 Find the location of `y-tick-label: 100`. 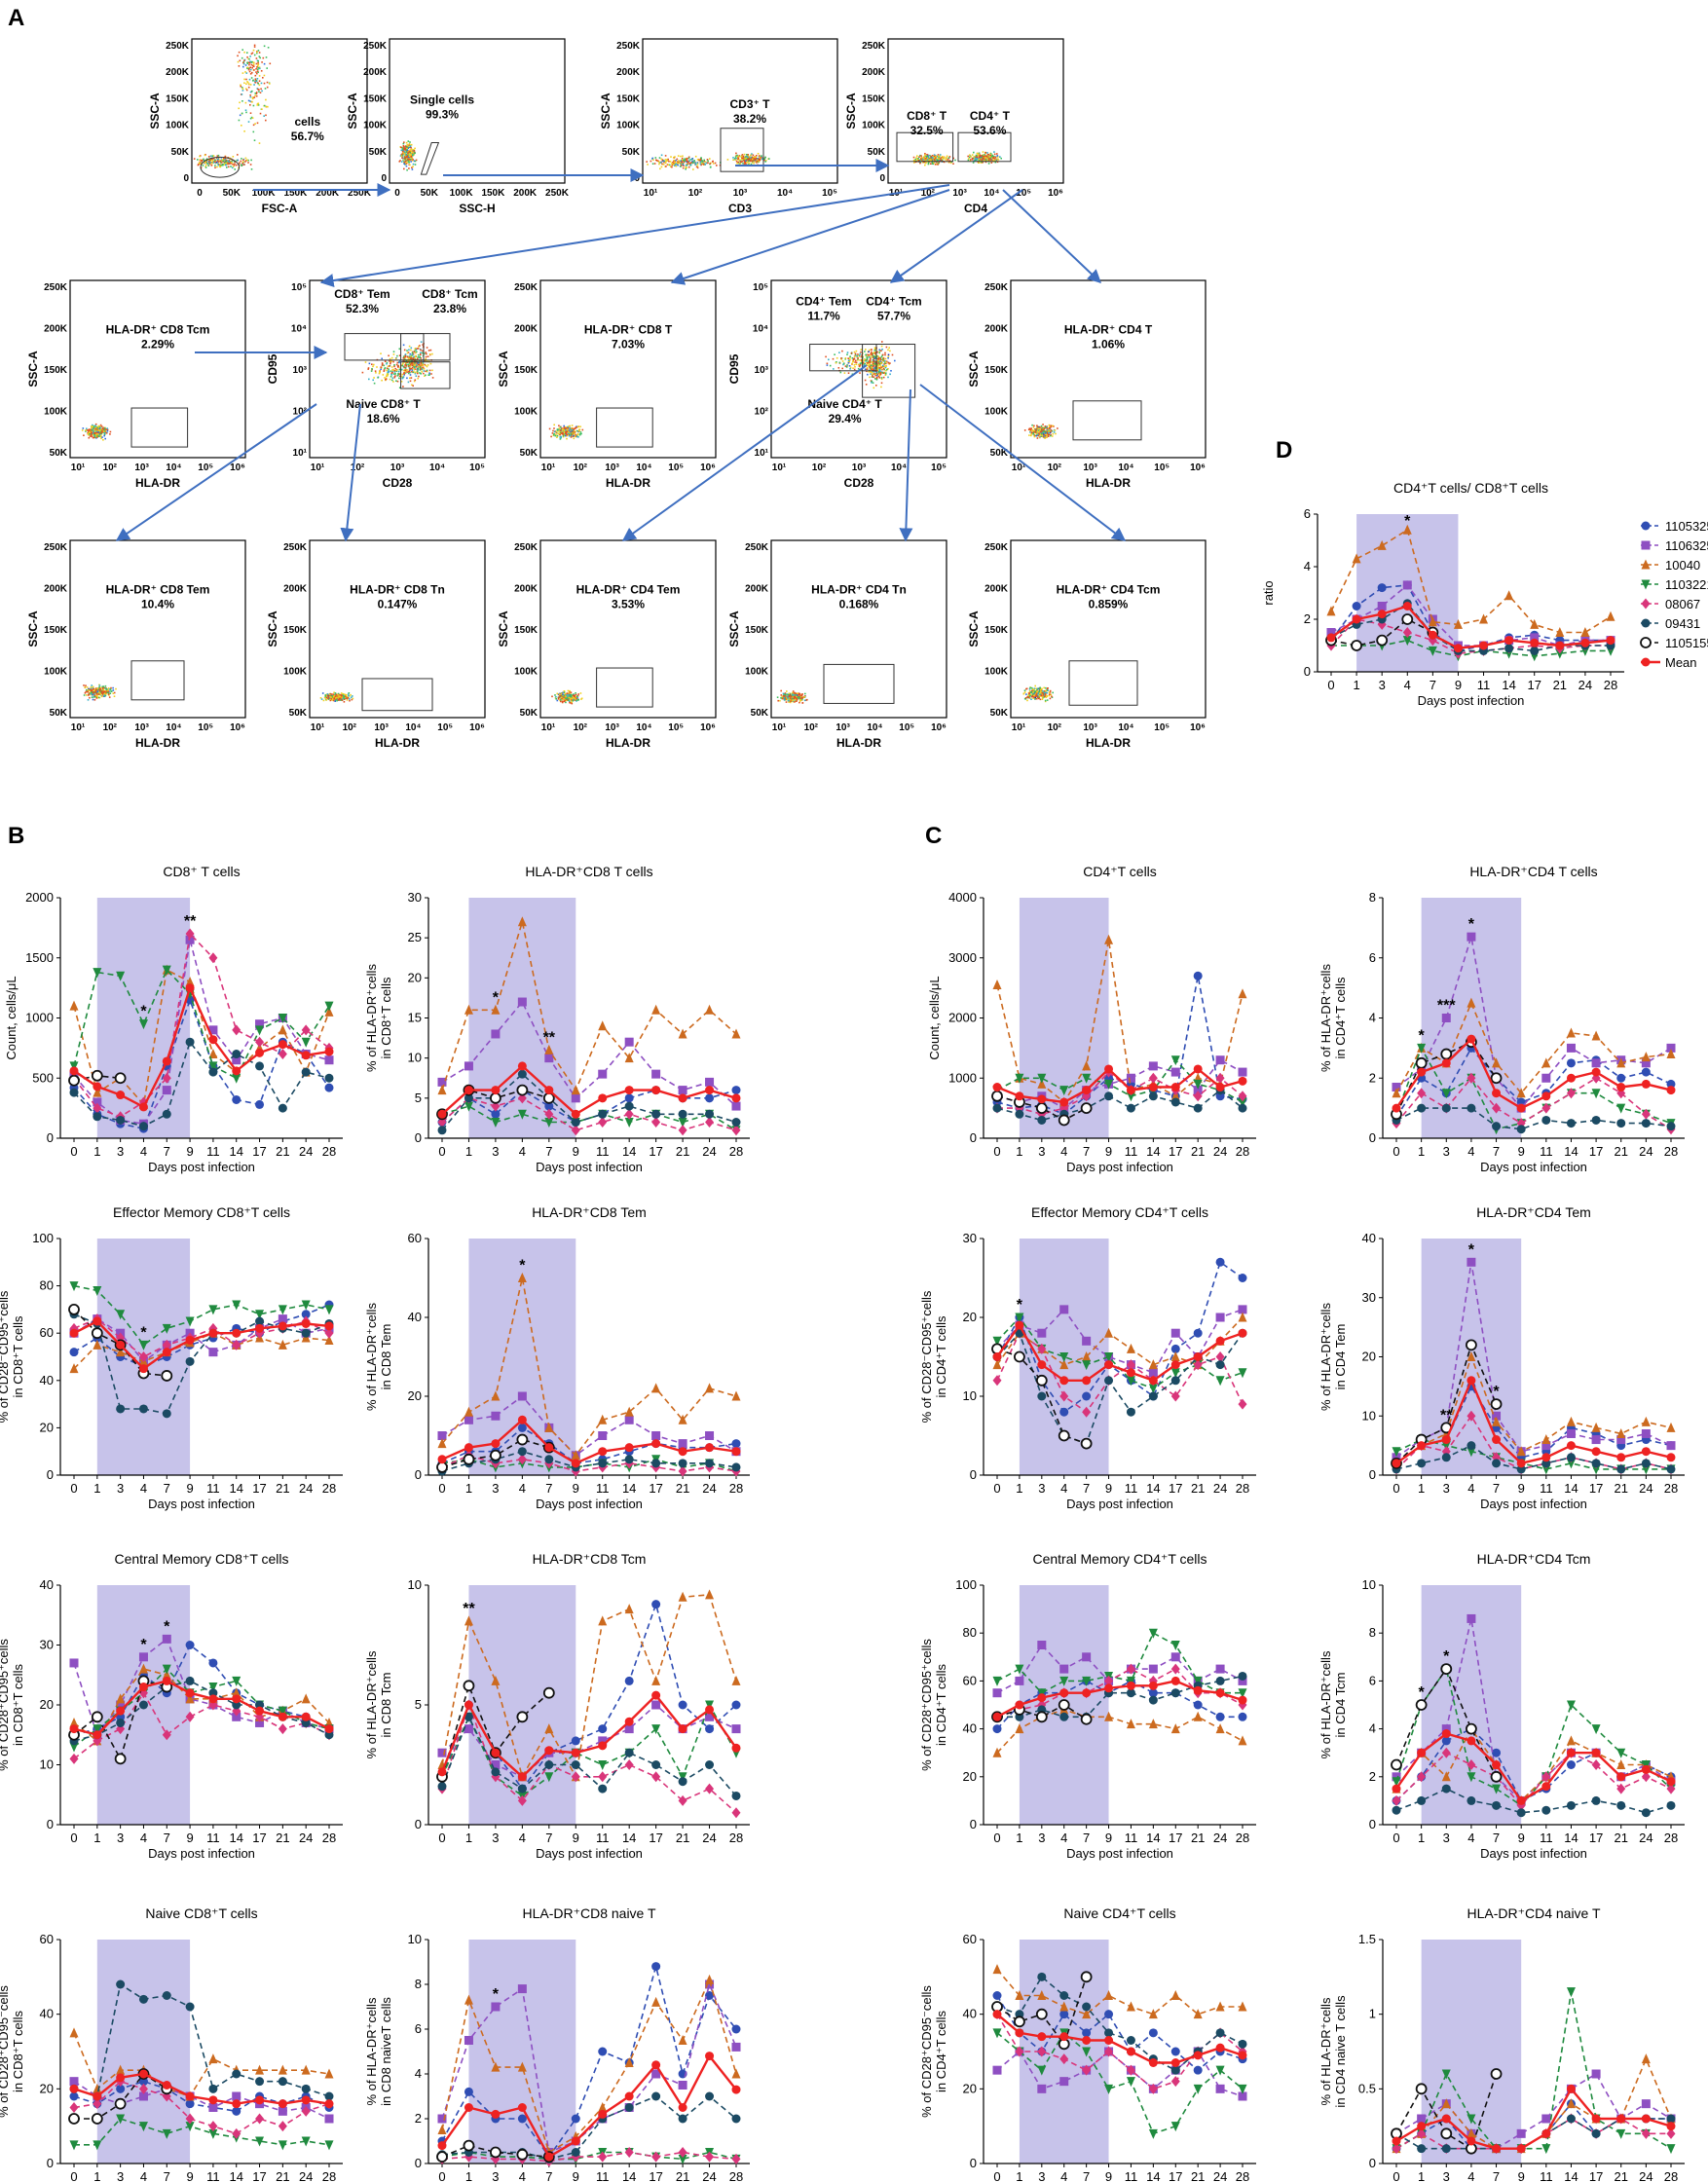

y-tick-label: 100 is located at coordinates (43, 1238).